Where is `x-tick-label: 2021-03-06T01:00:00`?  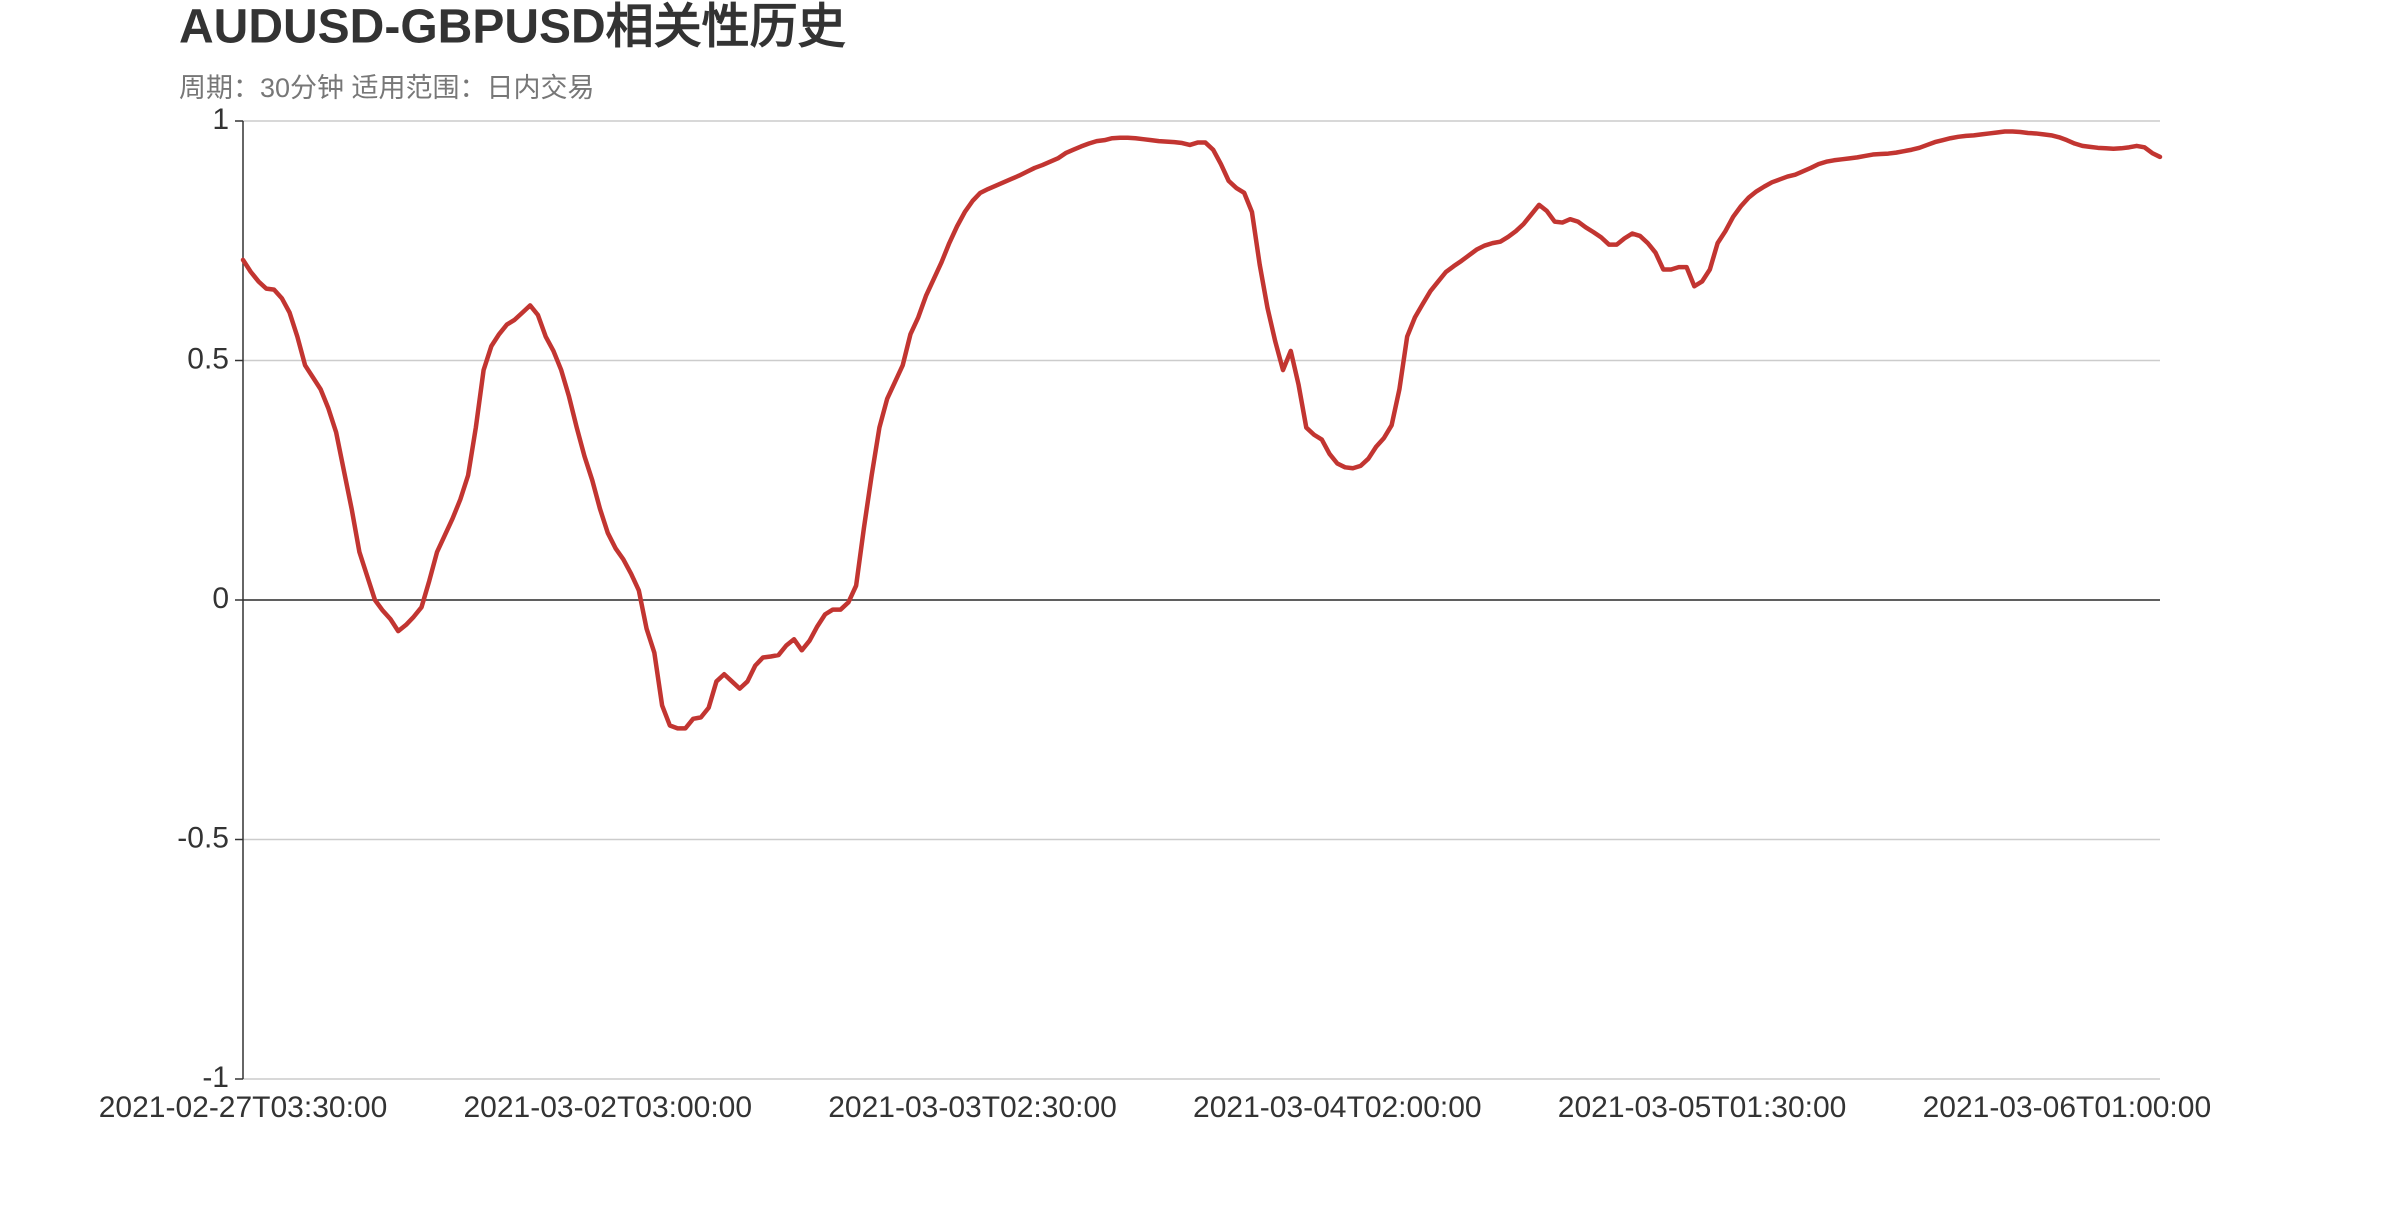
x-tick-label: 2021-03-06T01:00:00 is located at coordinates (2067, 1107).